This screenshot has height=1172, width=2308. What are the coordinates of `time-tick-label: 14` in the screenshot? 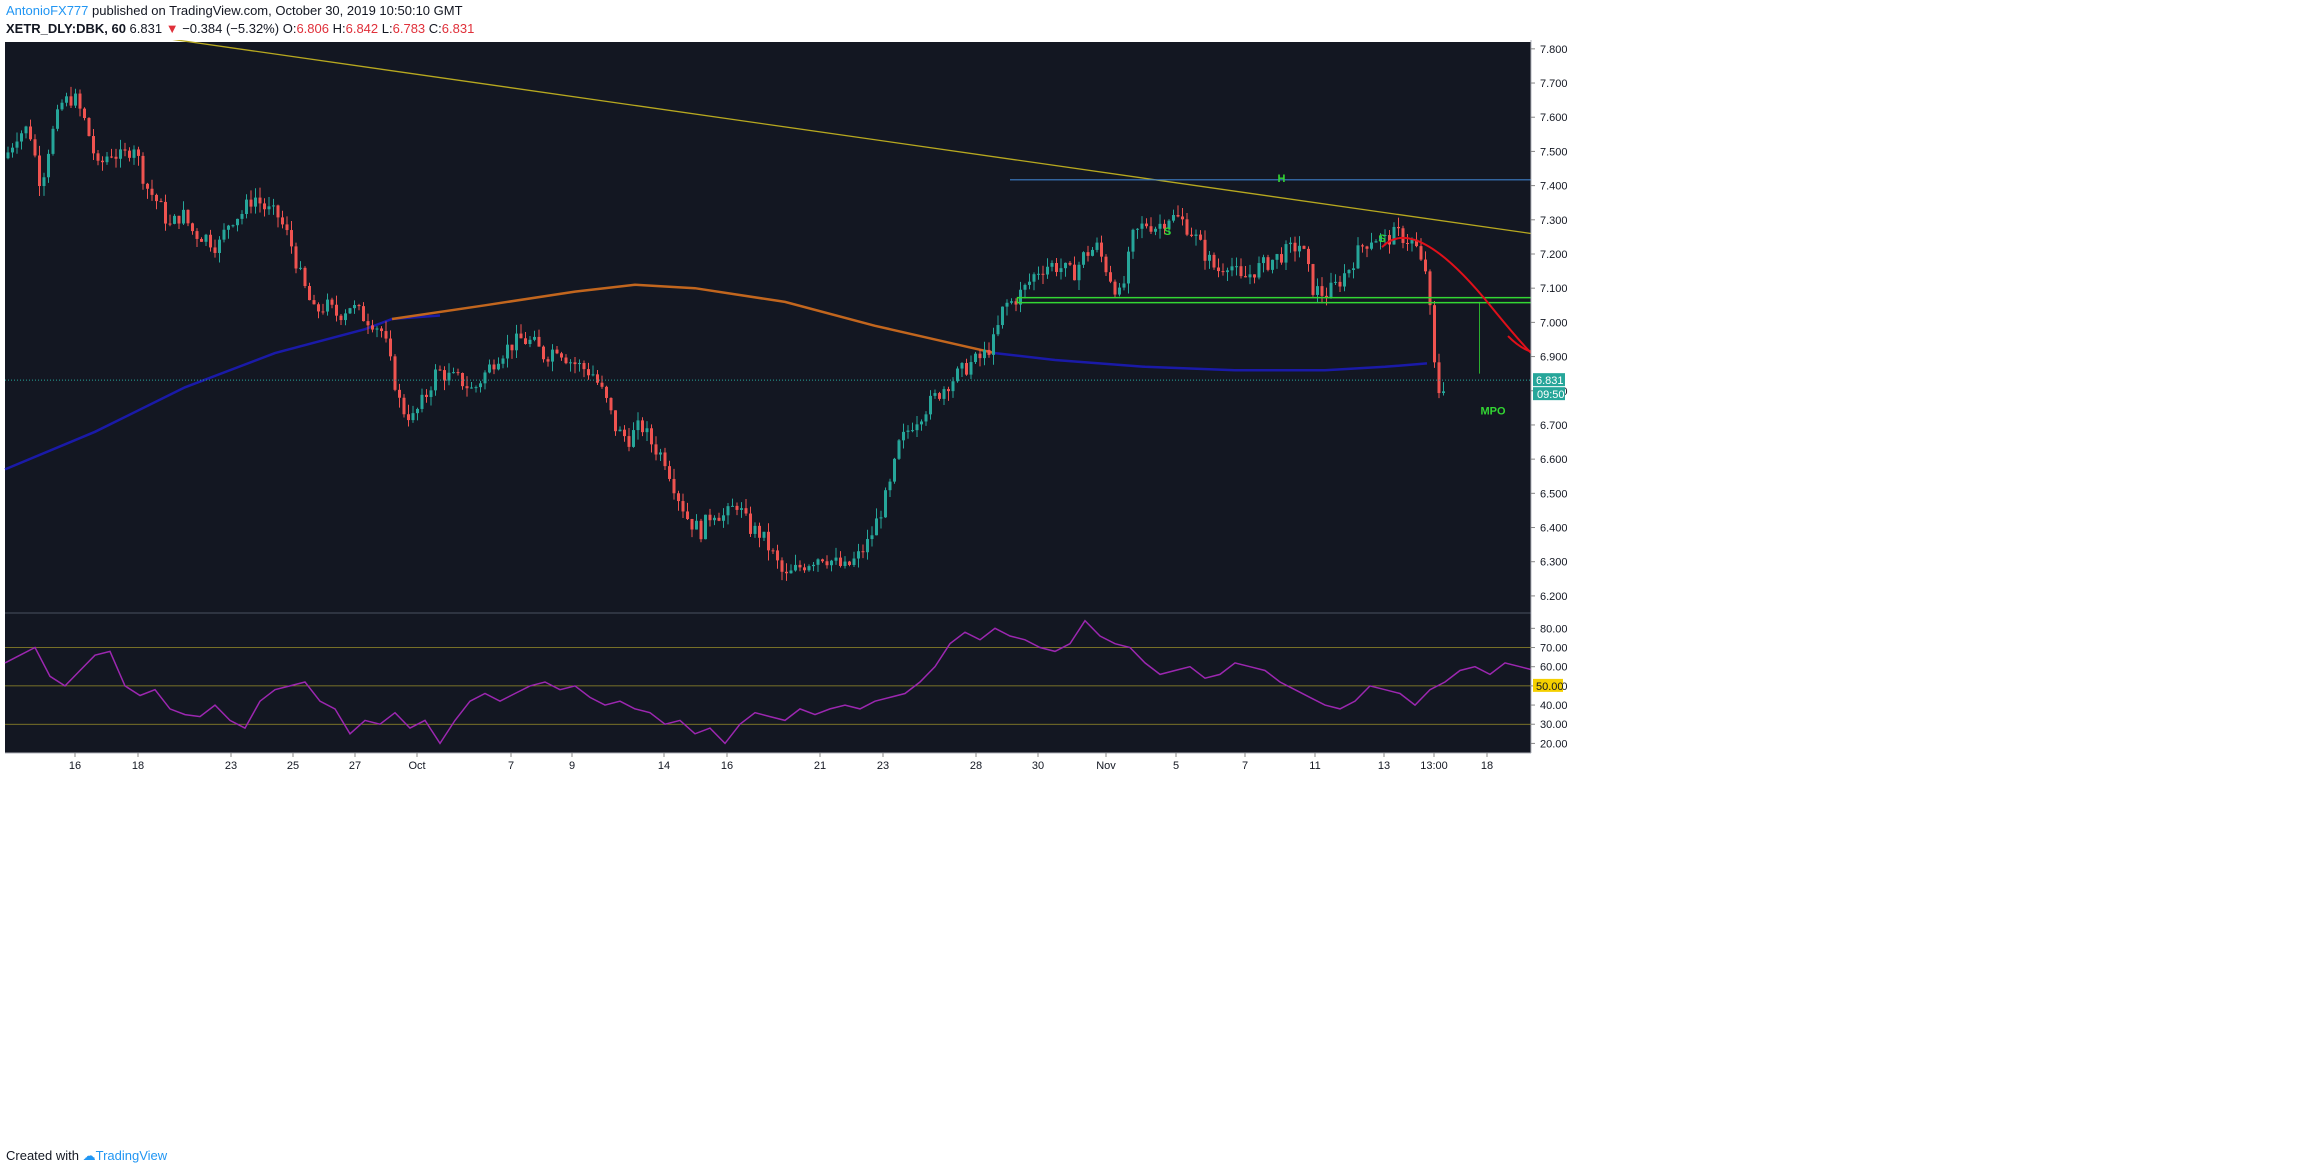 It's located at (664, 766).